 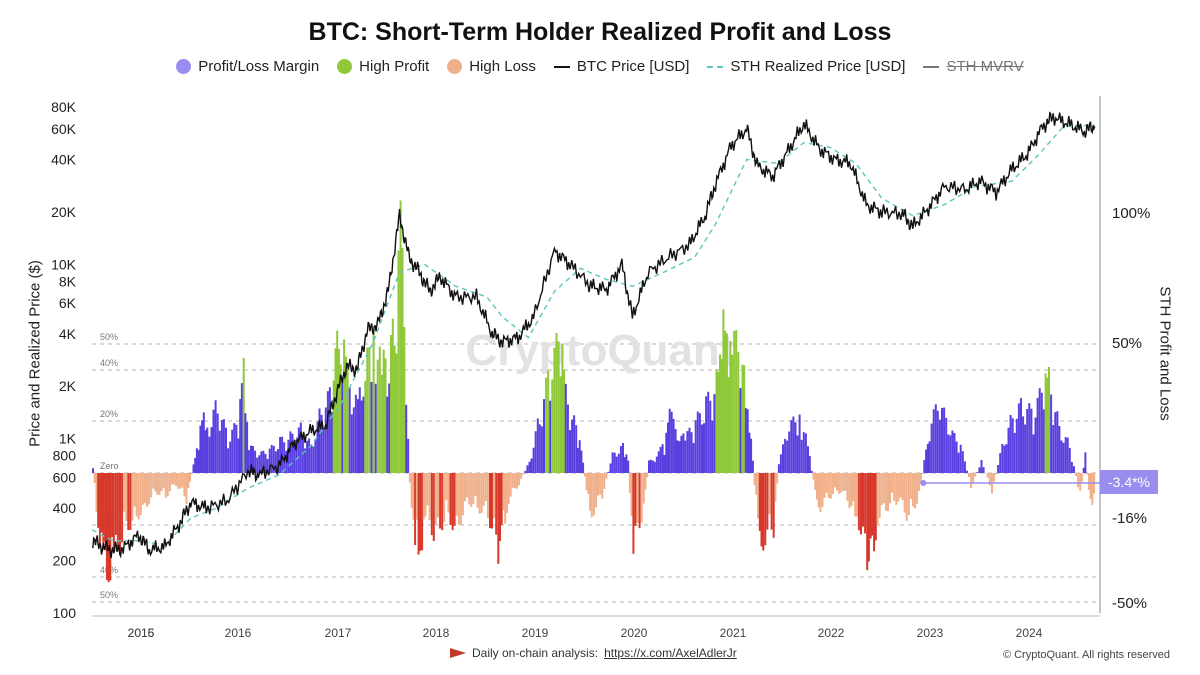 What do you see at coordinates (35, 353) in the screenshot?
I see `y-axis-left-title: Price and Realized Price ($)` at bounding box center [35, 353].